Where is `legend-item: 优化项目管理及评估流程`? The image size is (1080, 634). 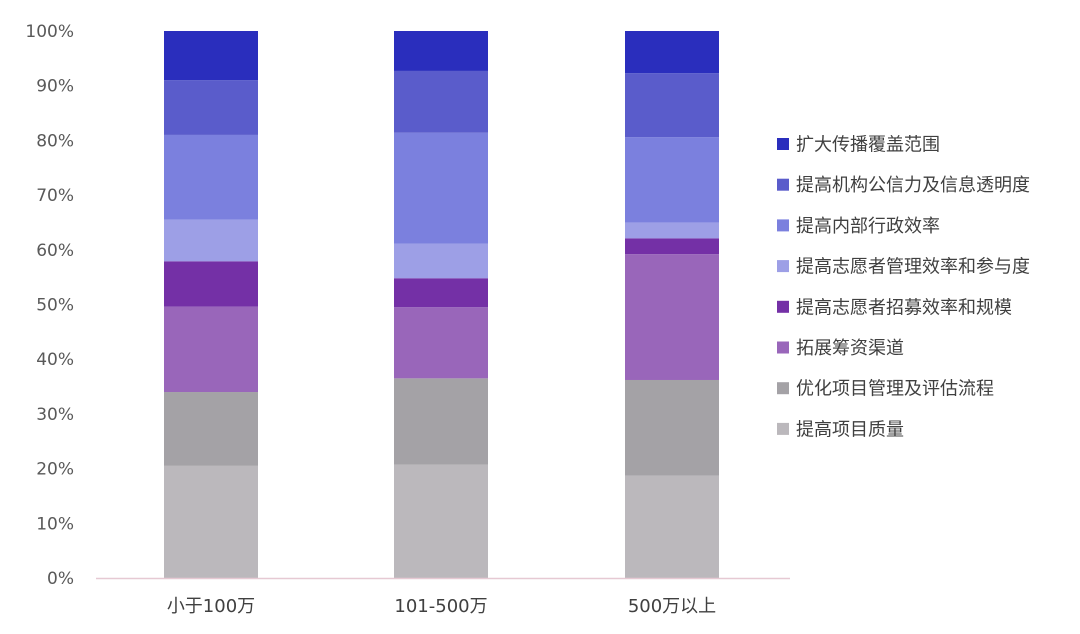 legend-item: 优化项目管理及评估流程 is located at coordinates (885, 389).